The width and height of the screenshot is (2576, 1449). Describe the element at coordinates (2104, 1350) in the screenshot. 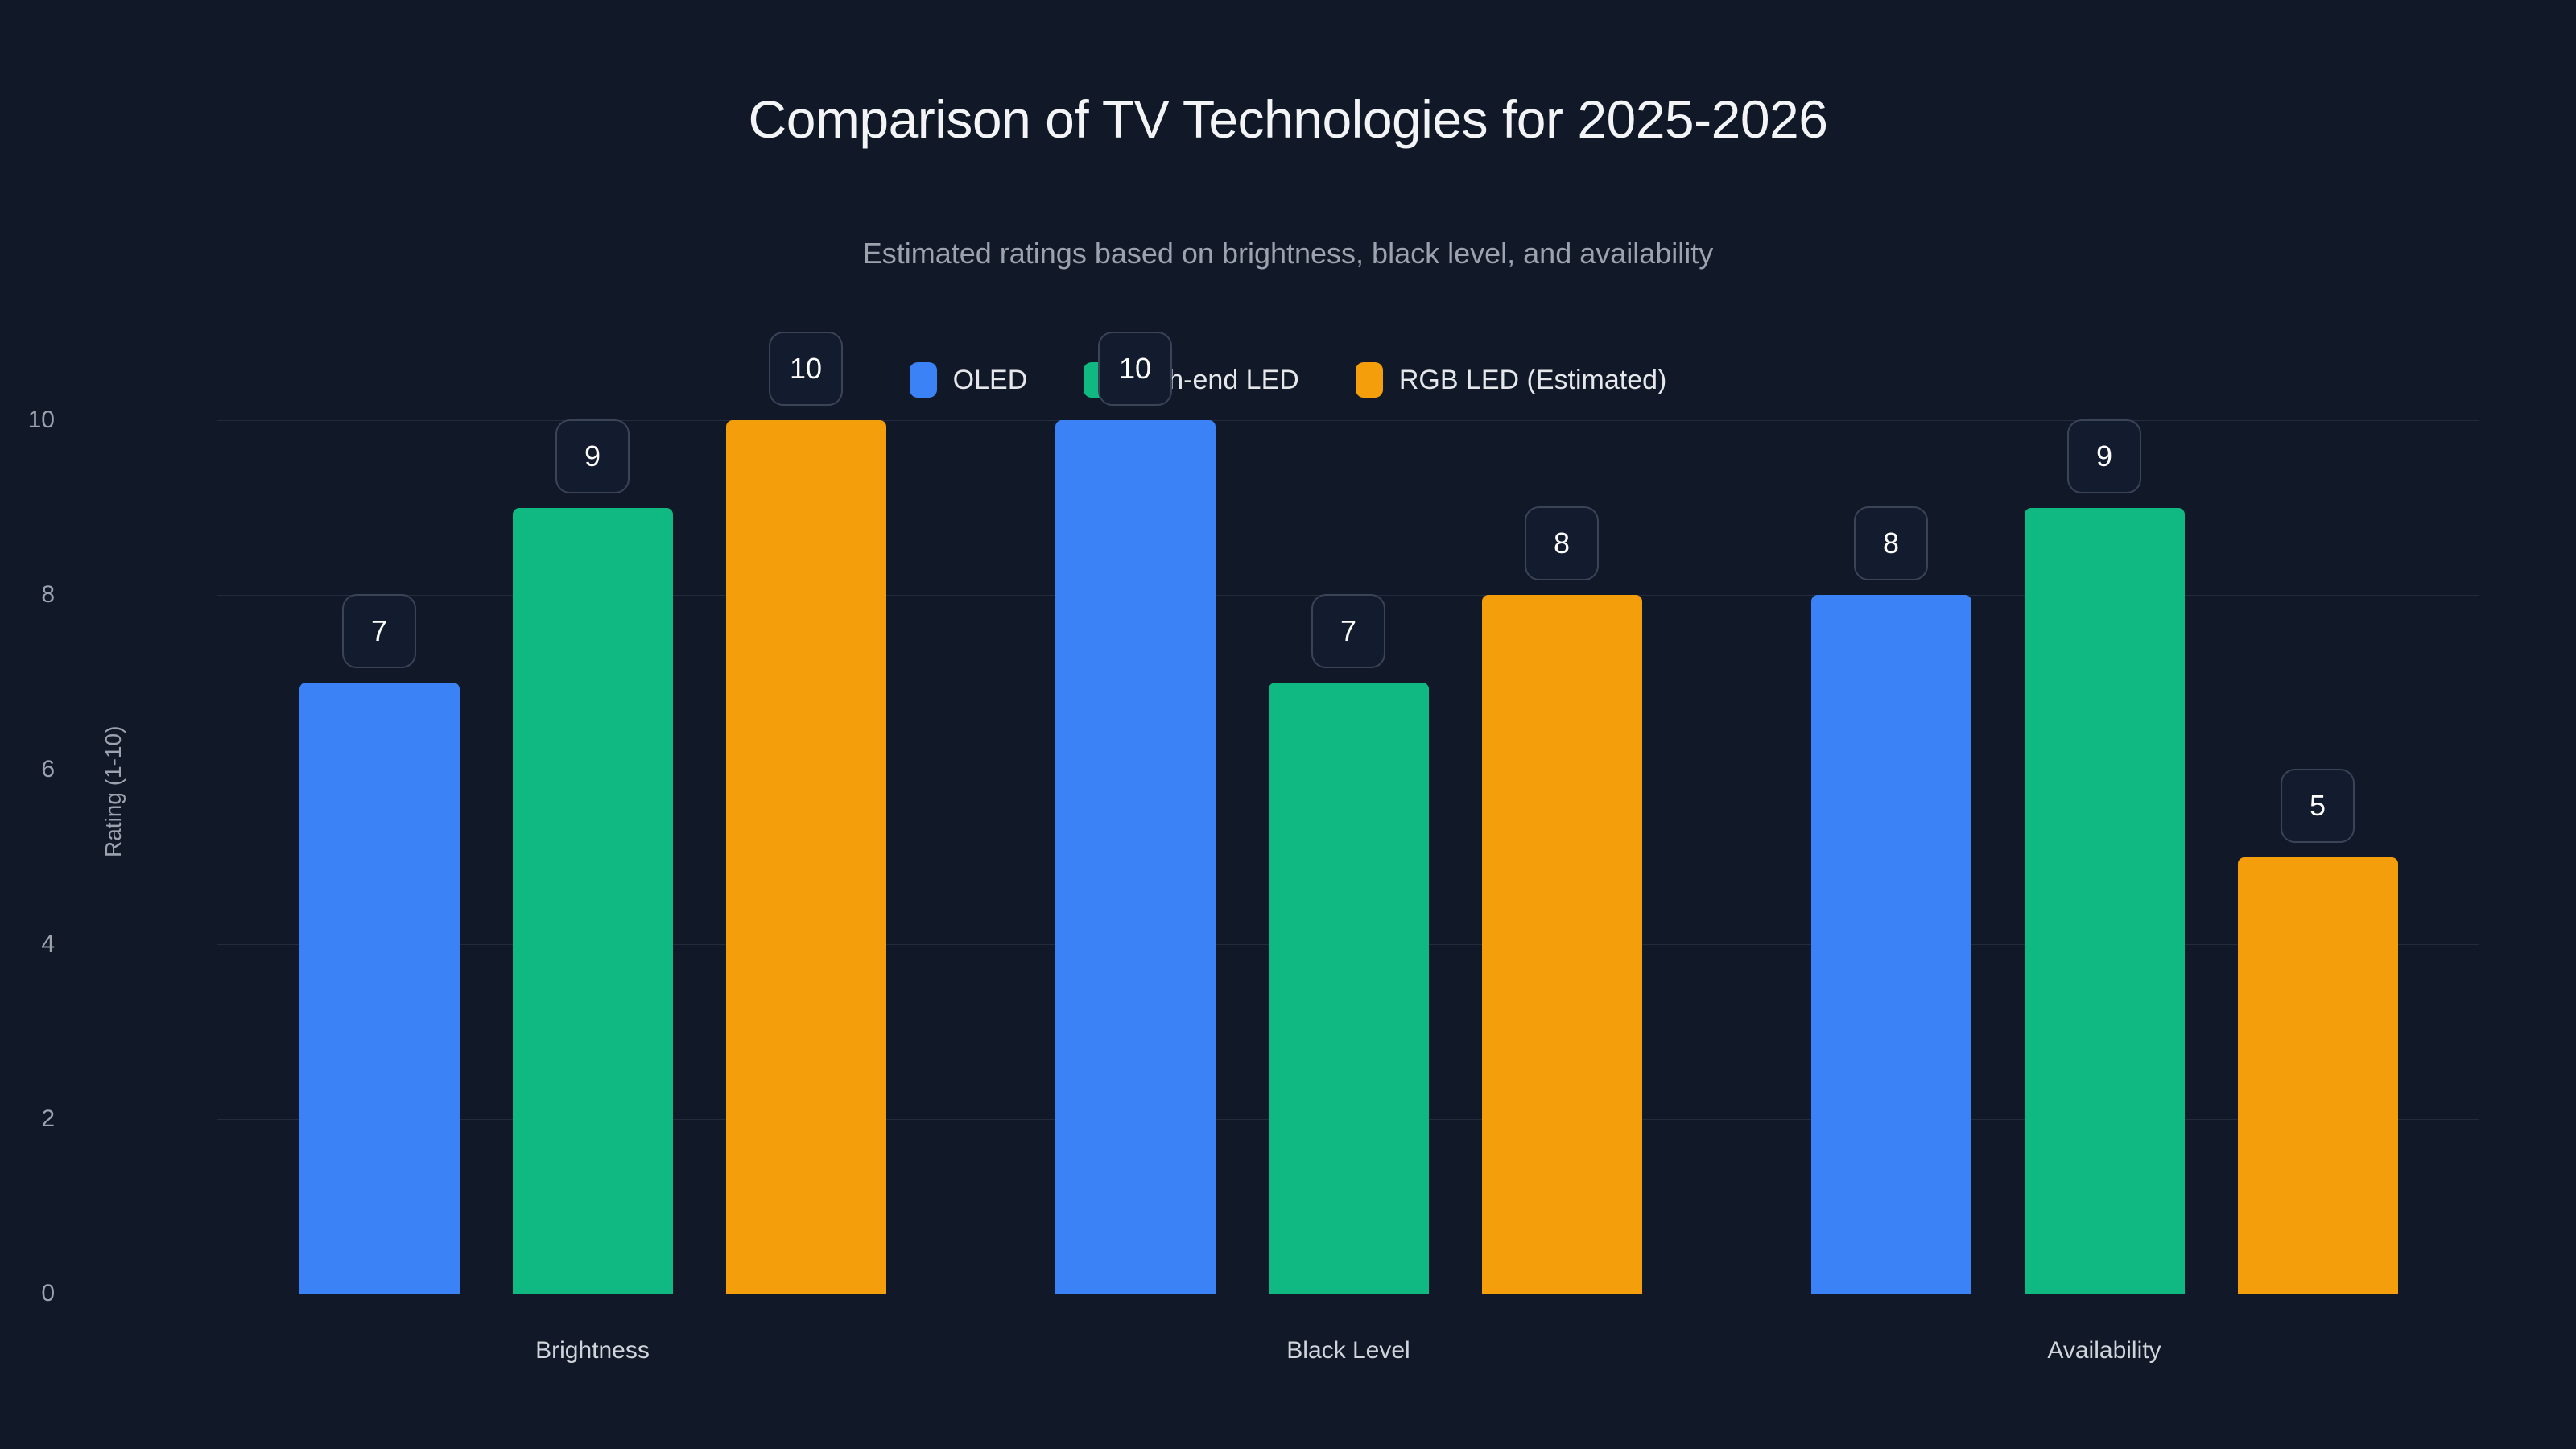

I see `x-axis-tick-label: Availability` at that location.